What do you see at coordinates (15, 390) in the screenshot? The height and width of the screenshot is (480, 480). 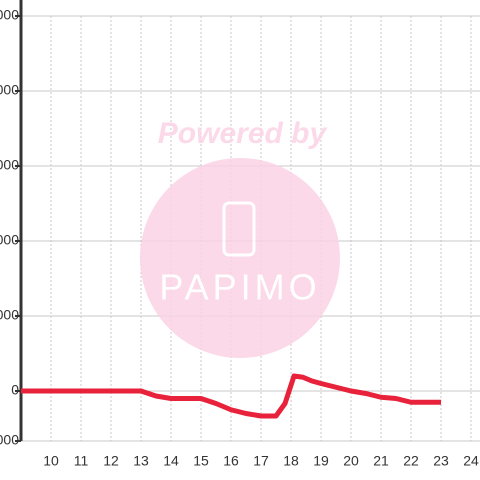 I see `y-tick-label: 0` at bounding box center [15, 390].